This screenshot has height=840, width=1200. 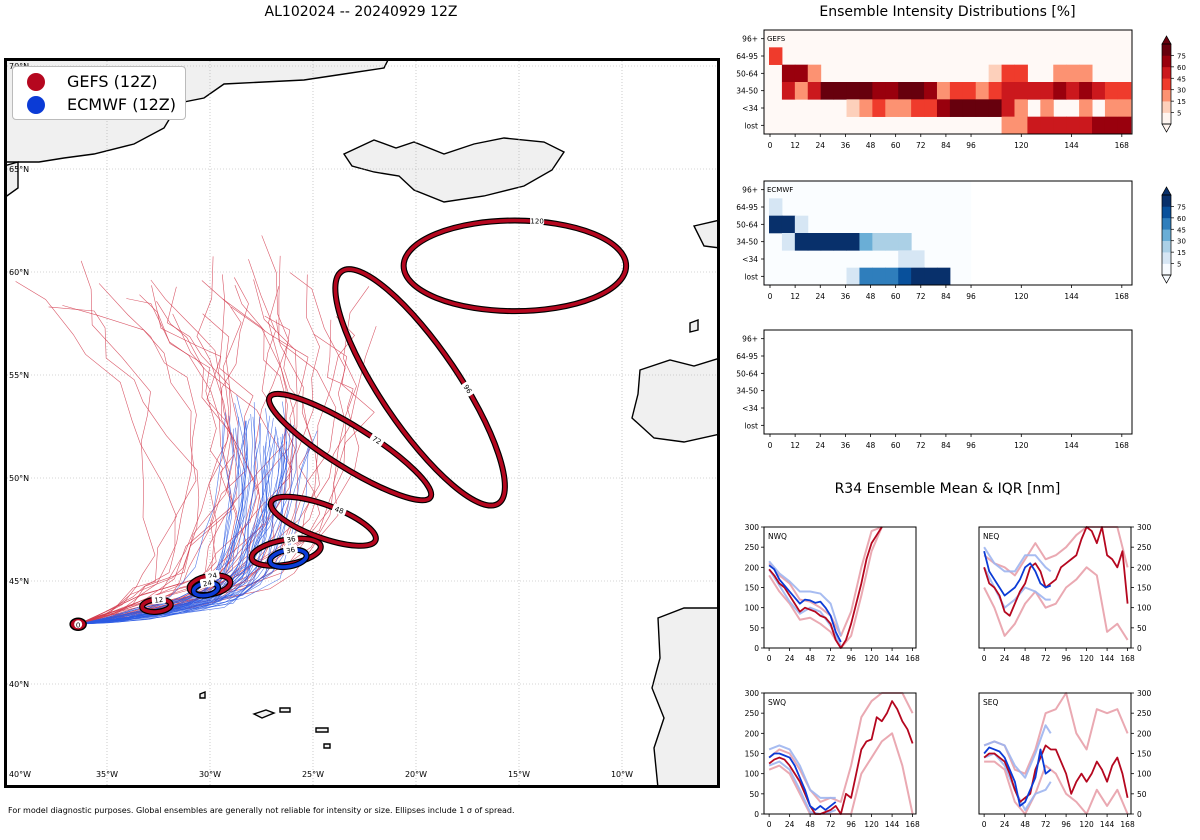 What do you see at coordinates (750, 408) in the screenshot?
I see `empty-row-label: <34` at bounding box center [750, 408].